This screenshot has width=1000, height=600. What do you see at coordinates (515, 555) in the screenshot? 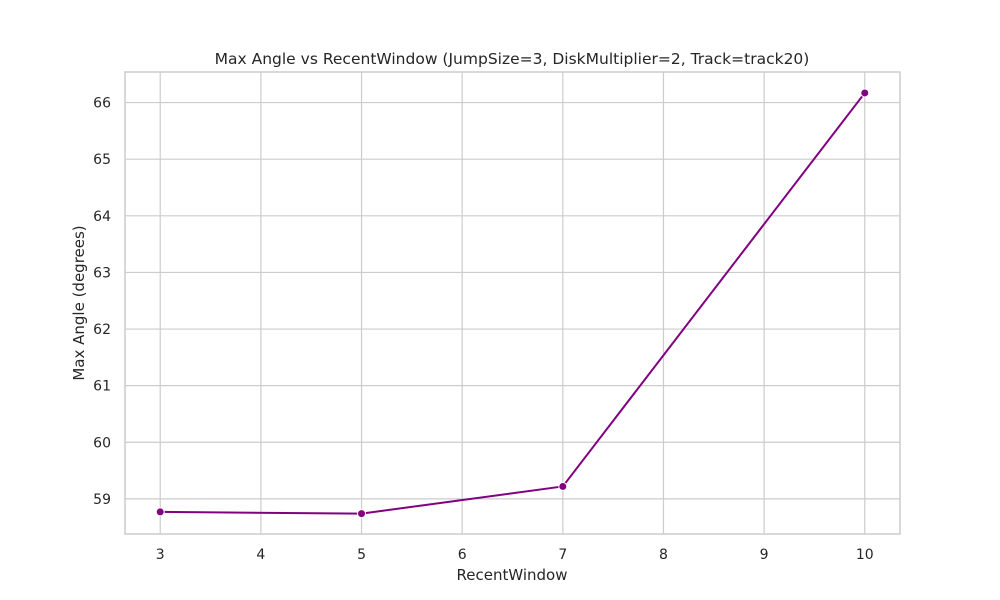
I see `x-tick-labels: 3 4 5 6 7 8 9 10` at bounding box center [515, 555].